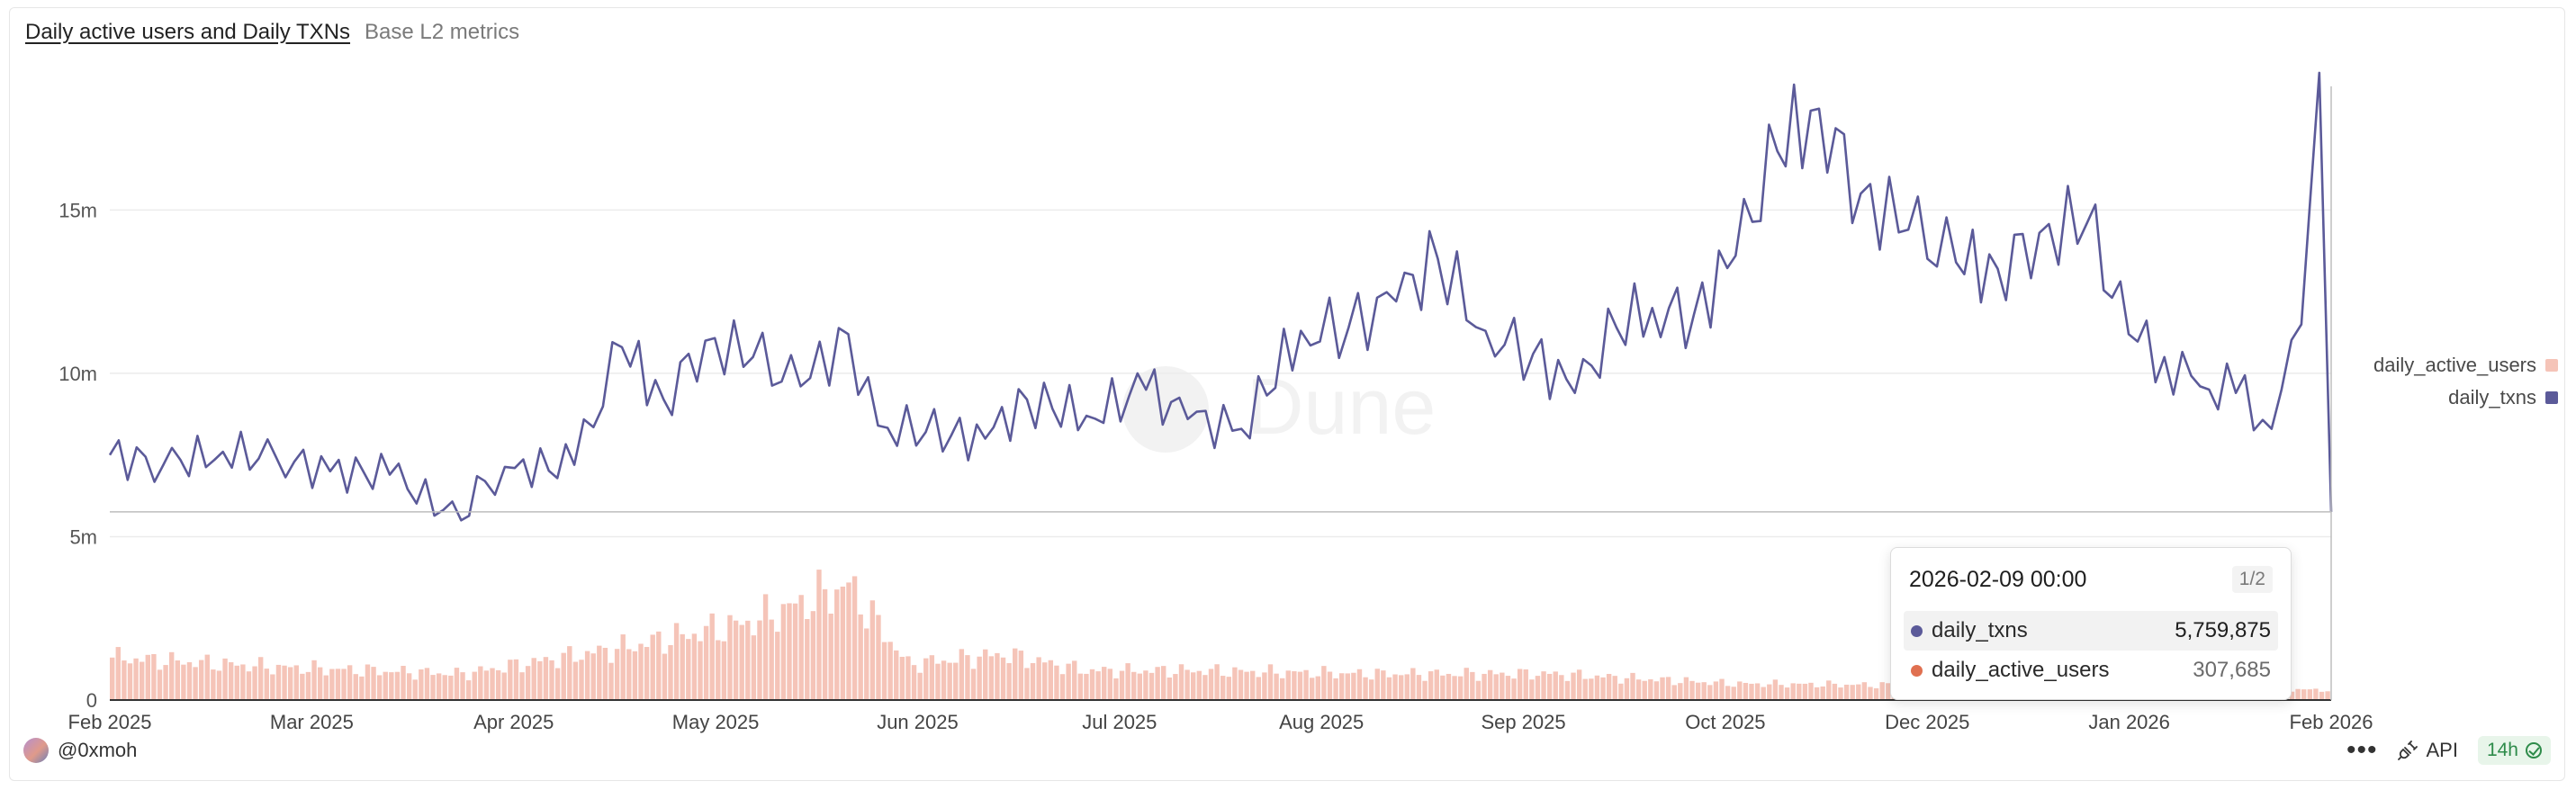  Describe the element at coordinates (78, 455) in the screenshot. I see `y-axis-labels: 0 5m 10m 15m` at that location.